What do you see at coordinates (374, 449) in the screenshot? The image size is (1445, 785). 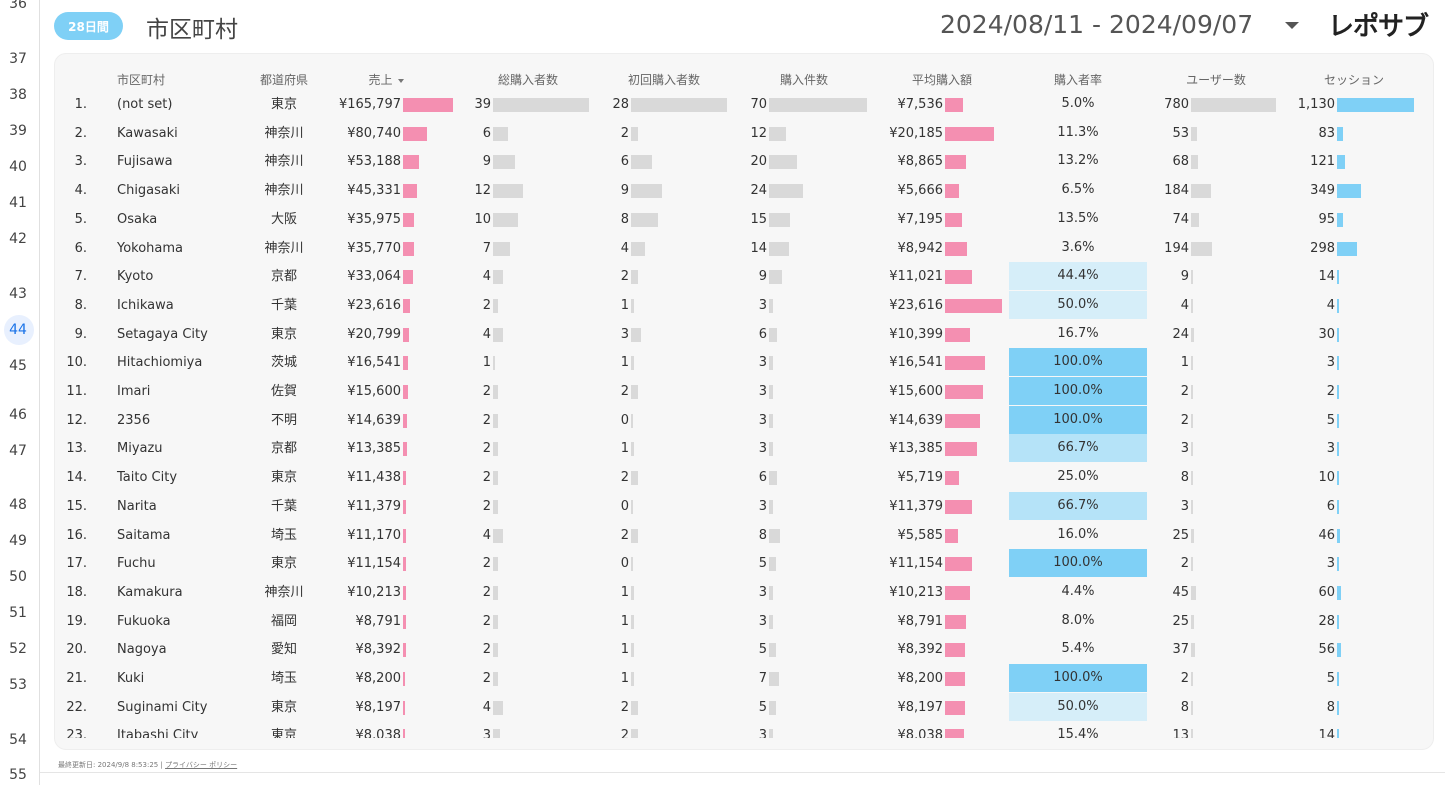 I see `sales-cell: ¥13,385` at bounding box center [374, 449].